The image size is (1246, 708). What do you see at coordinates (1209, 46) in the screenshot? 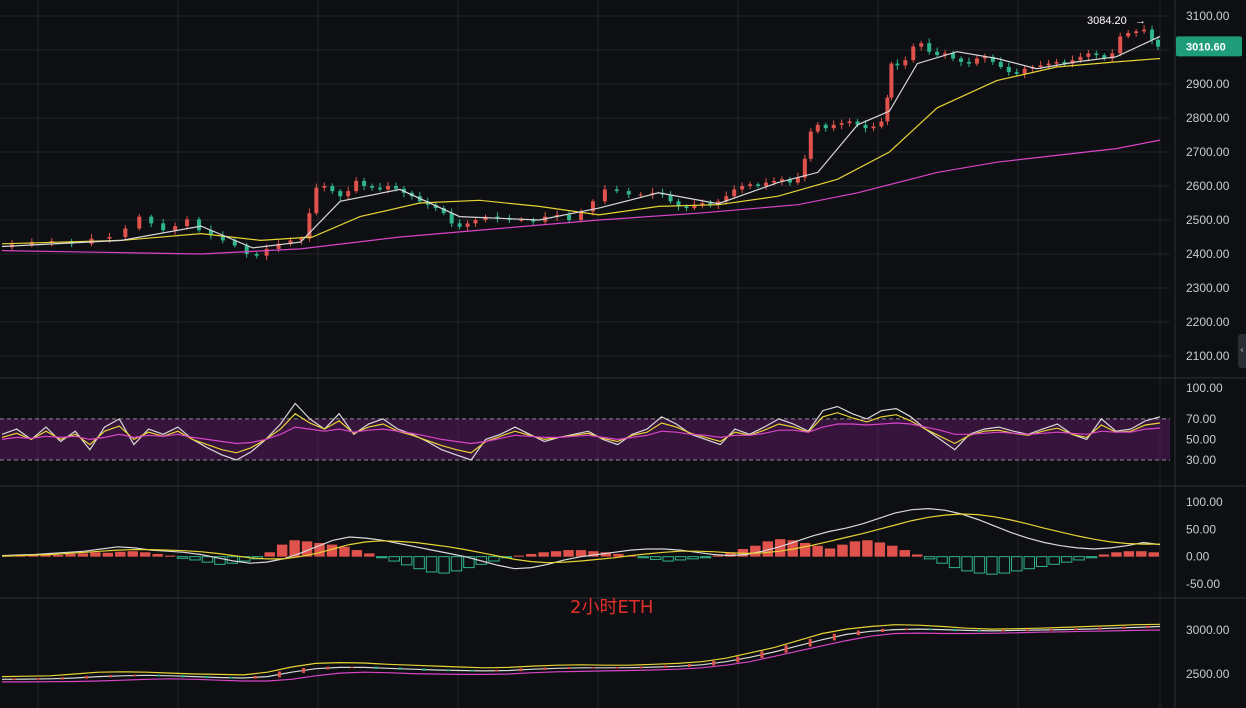
I see `last-price-tag-background` at bounding box center [1209, 46].